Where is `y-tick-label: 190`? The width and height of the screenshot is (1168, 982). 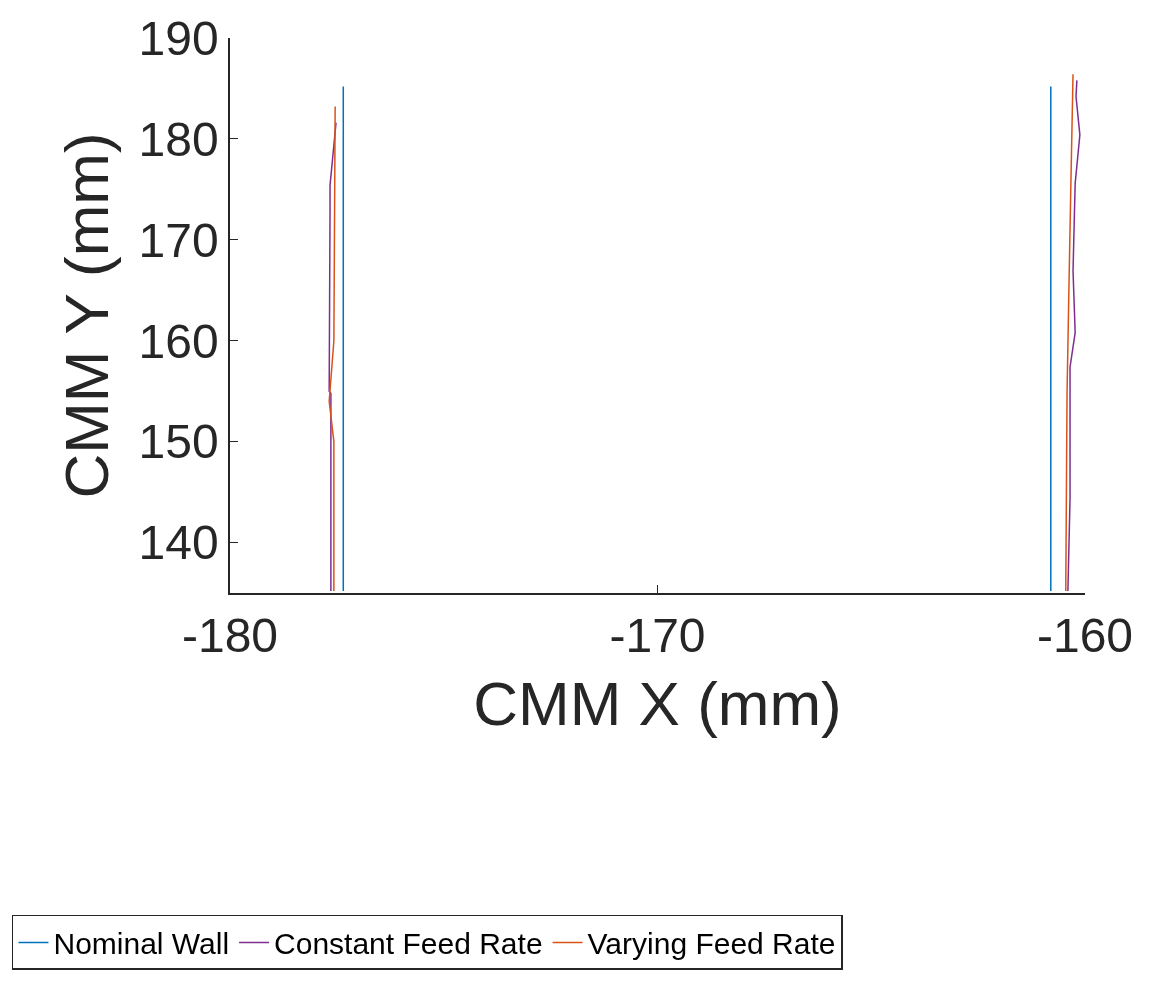
y-tick-label: 190 is located at coordinates (178, 38).